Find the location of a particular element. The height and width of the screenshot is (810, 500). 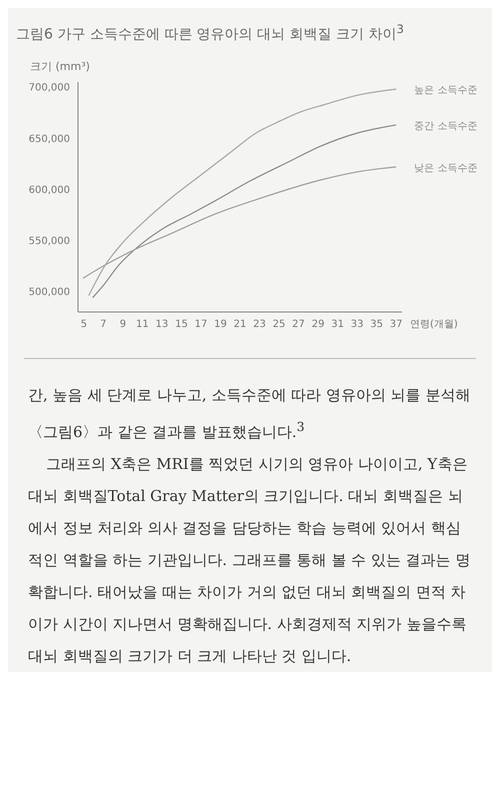

x-tick-label: 13 is located at coordinates (162, 324).